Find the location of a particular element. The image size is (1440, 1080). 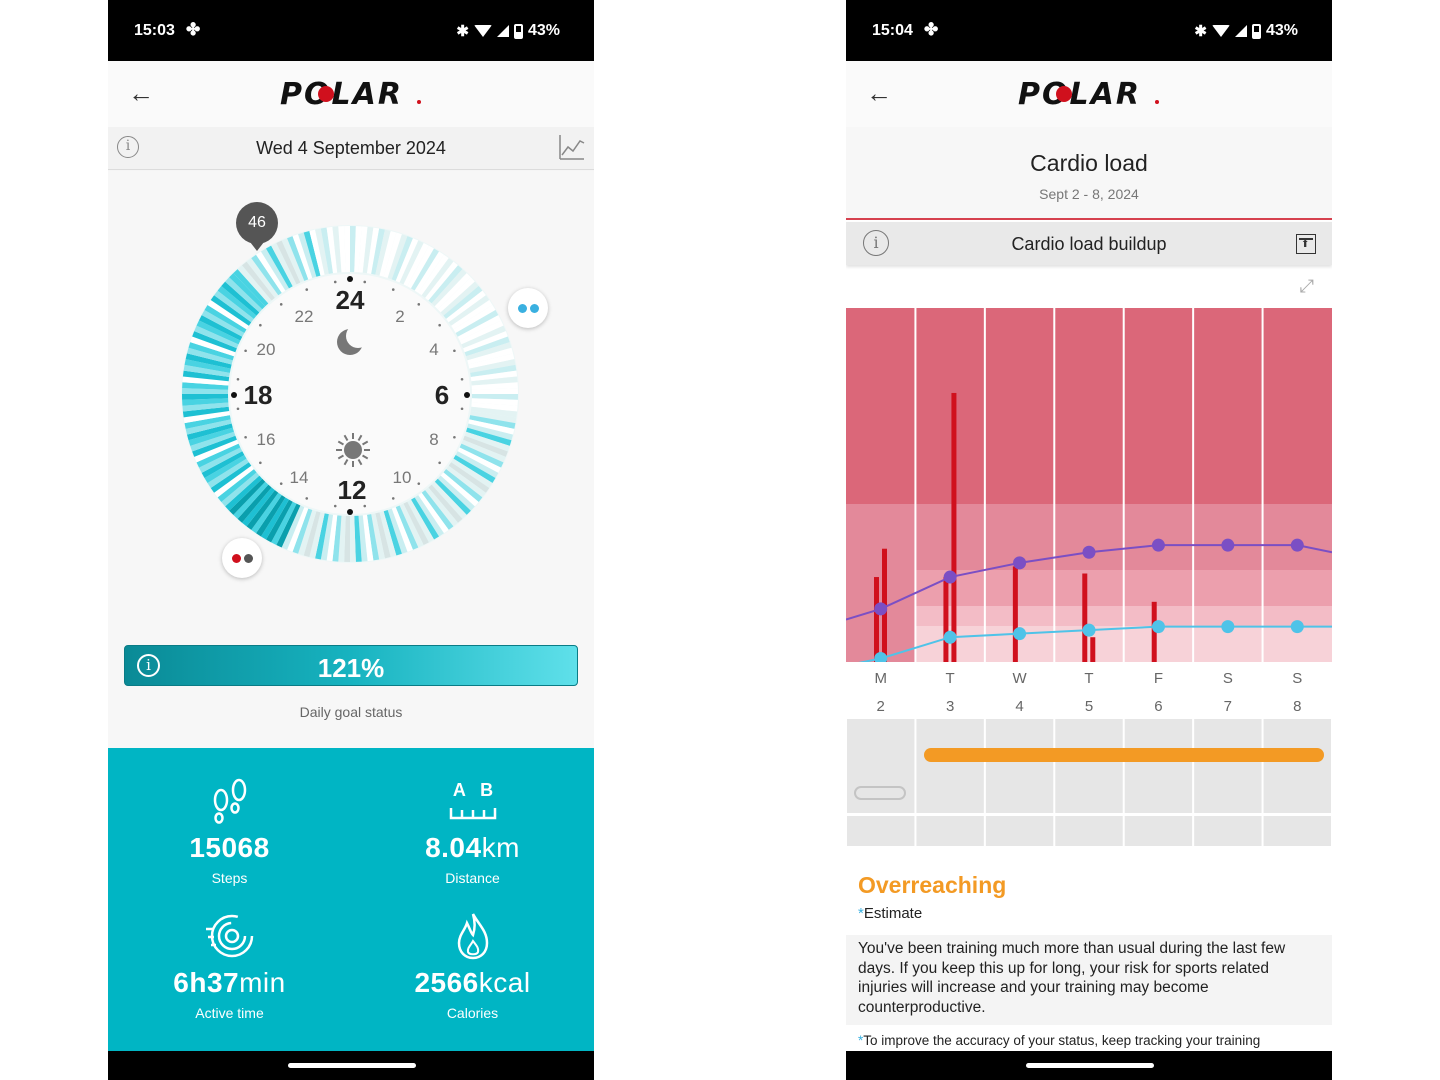

flame-icon is located at coordinates (472, 936).